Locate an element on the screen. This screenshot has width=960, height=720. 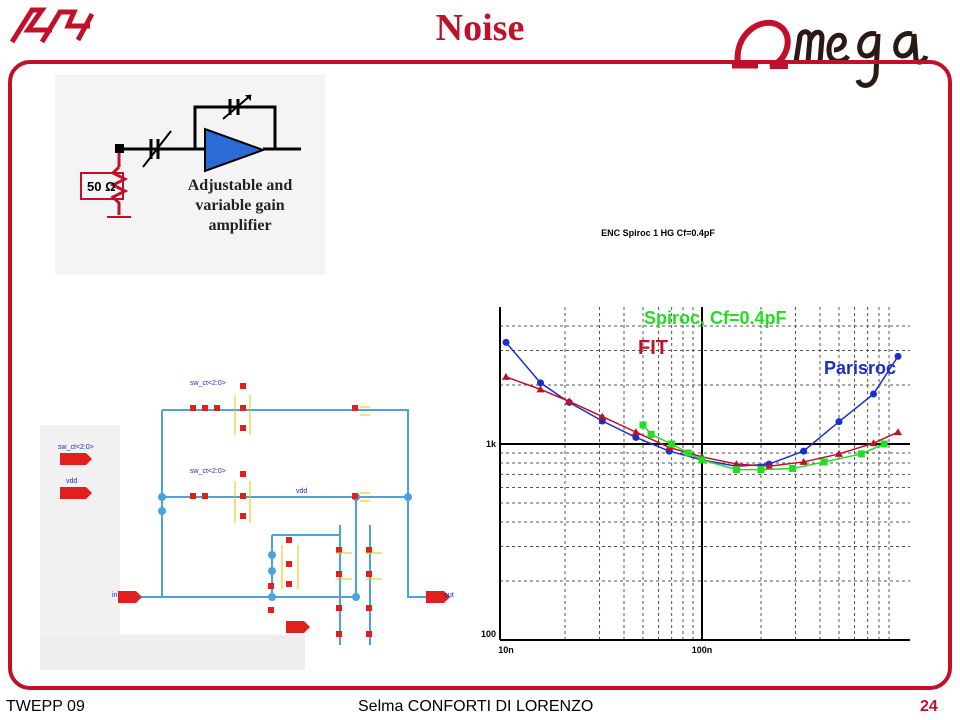
chart-series is located at coordinates (702, 406).